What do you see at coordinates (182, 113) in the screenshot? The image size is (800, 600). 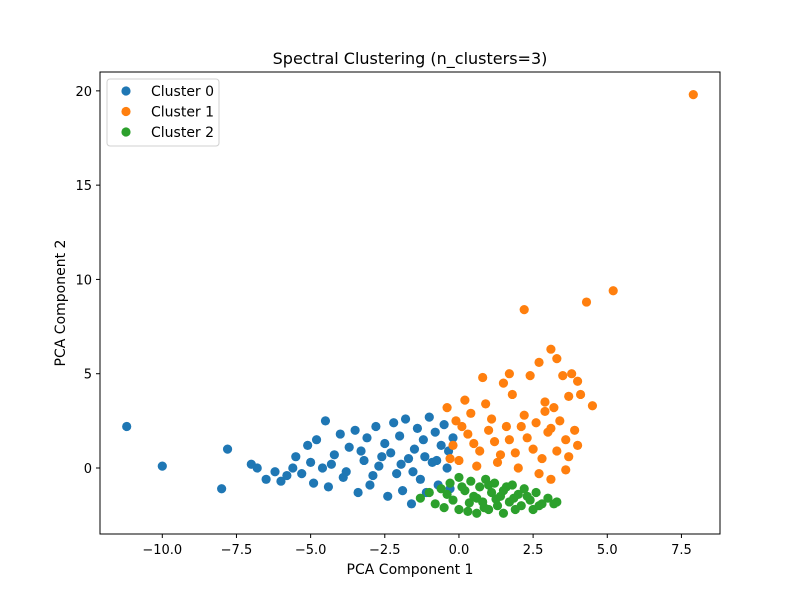 I see `legend-label-cluster-1: Cluster 1` at bounding box center [182, 113].